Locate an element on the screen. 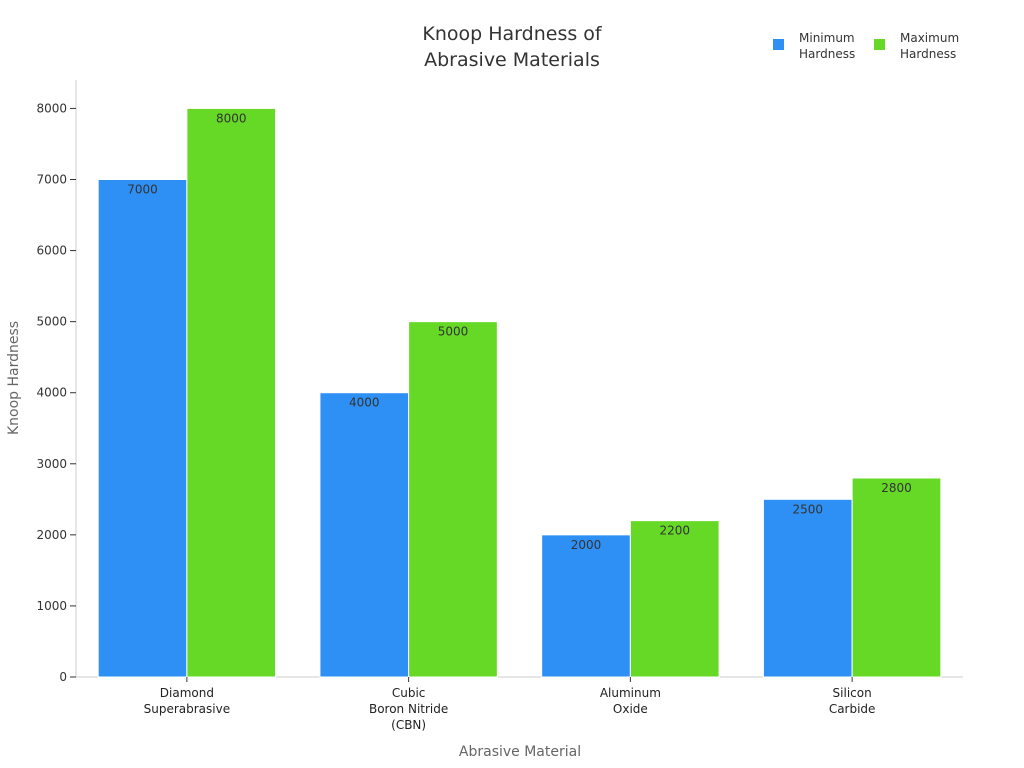 This screenshot has width=1024, height=768. chart-title-text-line: Knoop Hardness of is located at coordinates (512, 34).